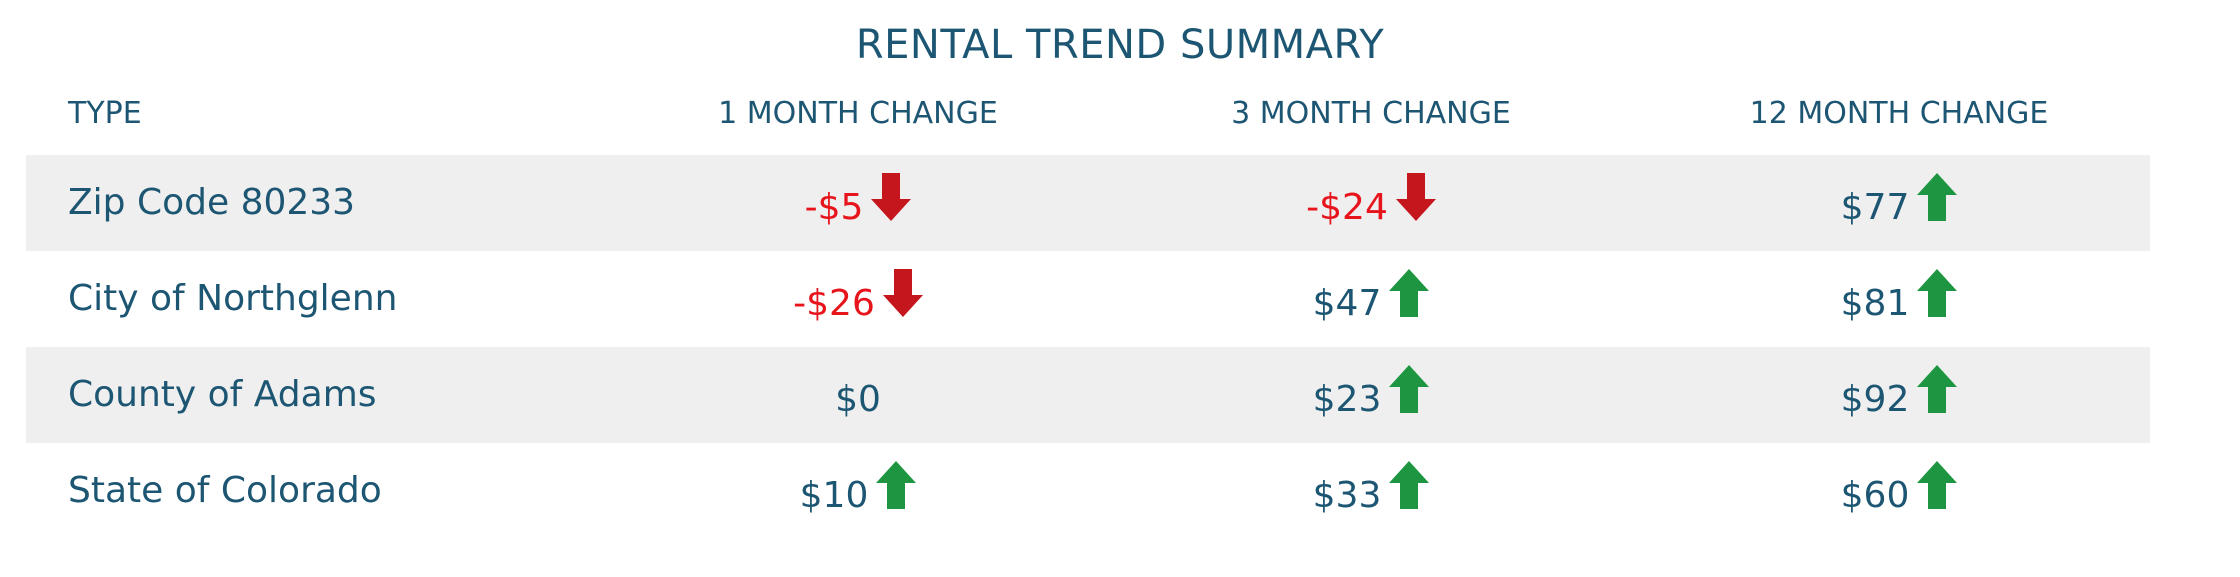 The width and height of the screenshot is (2240, 577). Describe the element at coordinates (233, 298) in the screenshot. I see `row-label: City of Northglenn` at that location.